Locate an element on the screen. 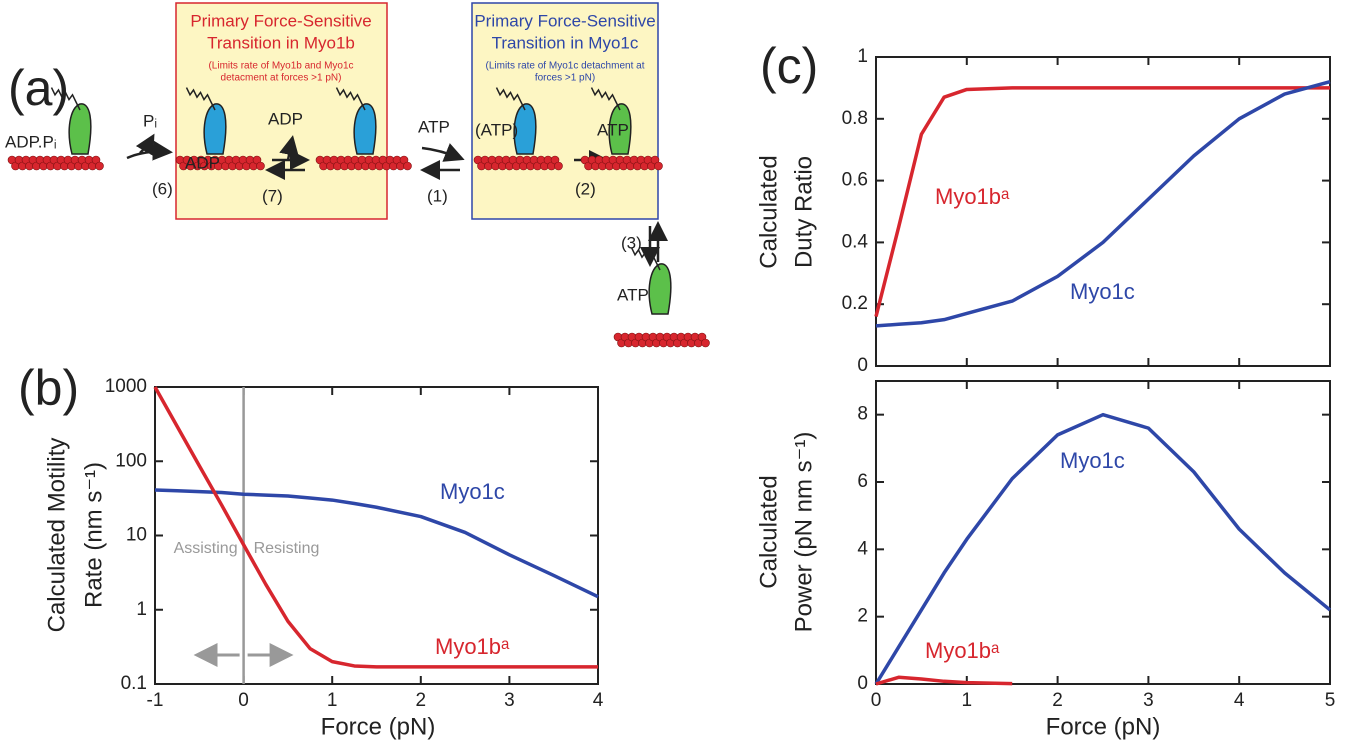 The image size is (1348, 750). diagram-label: (ATP) is located at coordinates (496, 129).